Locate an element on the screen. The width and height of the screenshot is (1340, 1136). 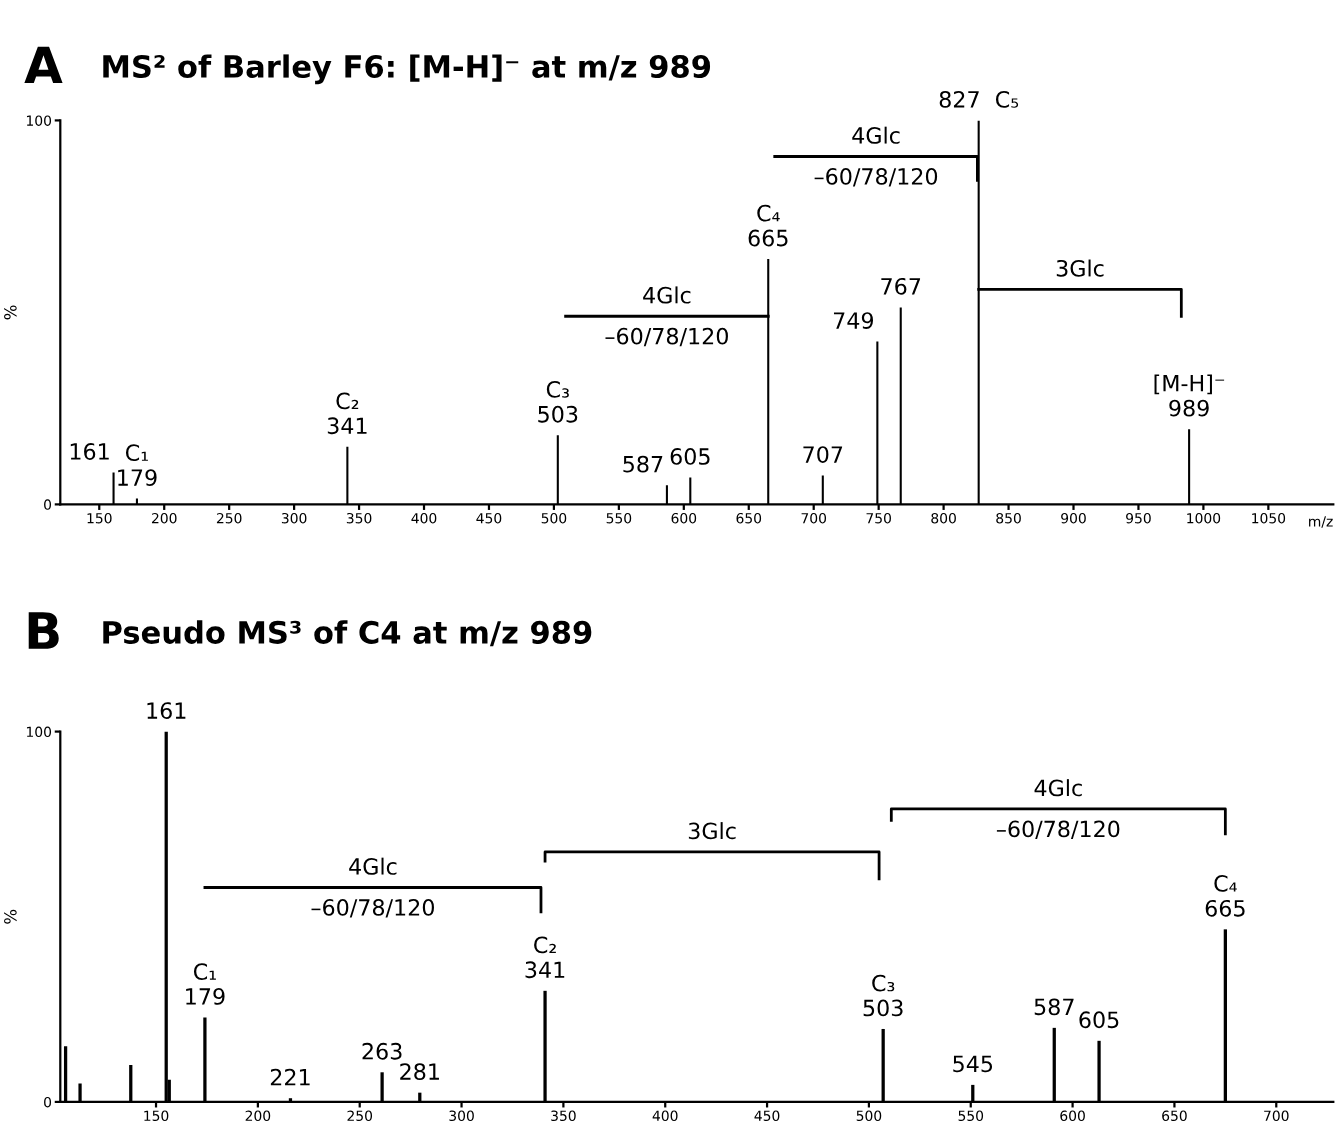
annotation: 263 is located at coordinates (382, 1051).